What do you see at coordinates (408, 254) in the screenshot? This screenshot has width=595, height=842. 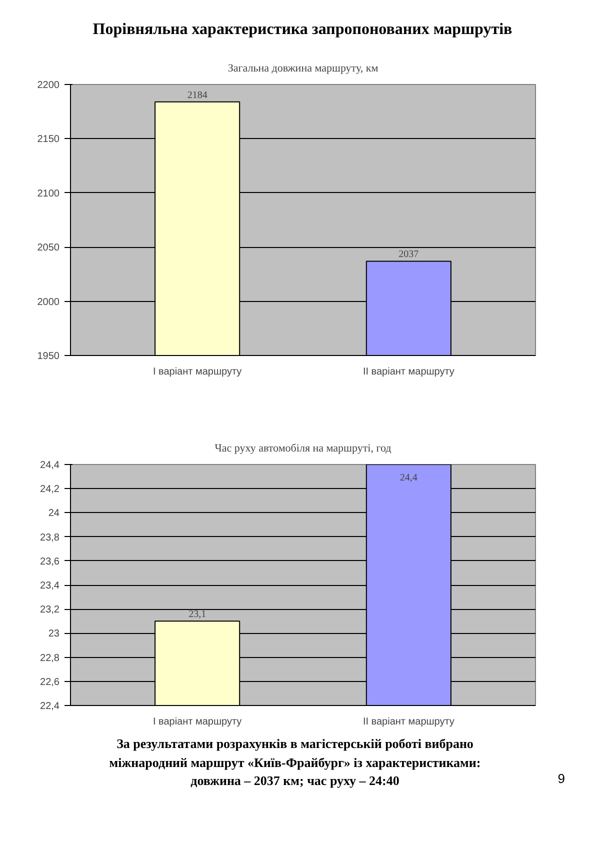 I see `data-label: 2037` at bounding box center [408, 254].